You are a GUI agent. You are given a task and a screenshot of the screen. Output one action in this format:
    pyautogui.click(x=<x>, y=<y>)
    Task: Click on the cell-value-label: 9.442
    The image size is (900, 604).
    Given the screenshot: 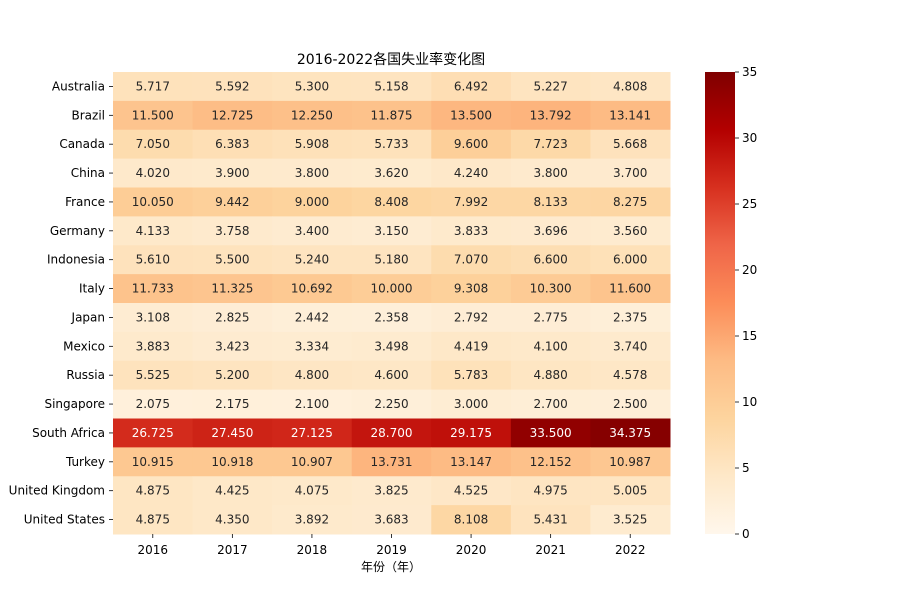 What is the action you would take?
    pyautogui.click(x=232, y=202)
    